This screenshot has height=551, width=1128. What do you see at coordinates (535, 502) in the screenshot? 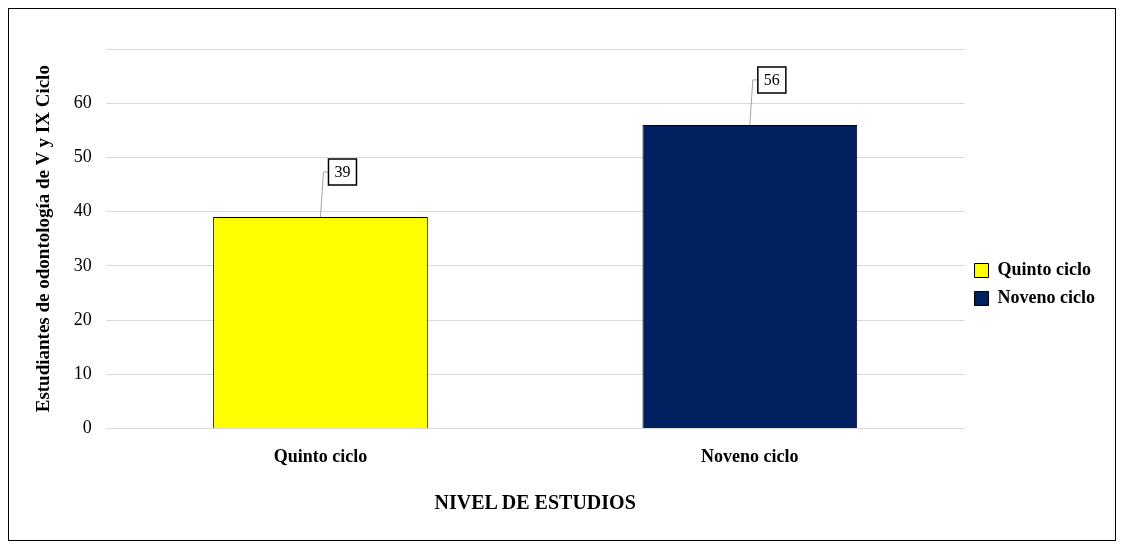
I see `x-axis-title: NIVEL DE ESTUDIOS` at bounding box center [535, 502].